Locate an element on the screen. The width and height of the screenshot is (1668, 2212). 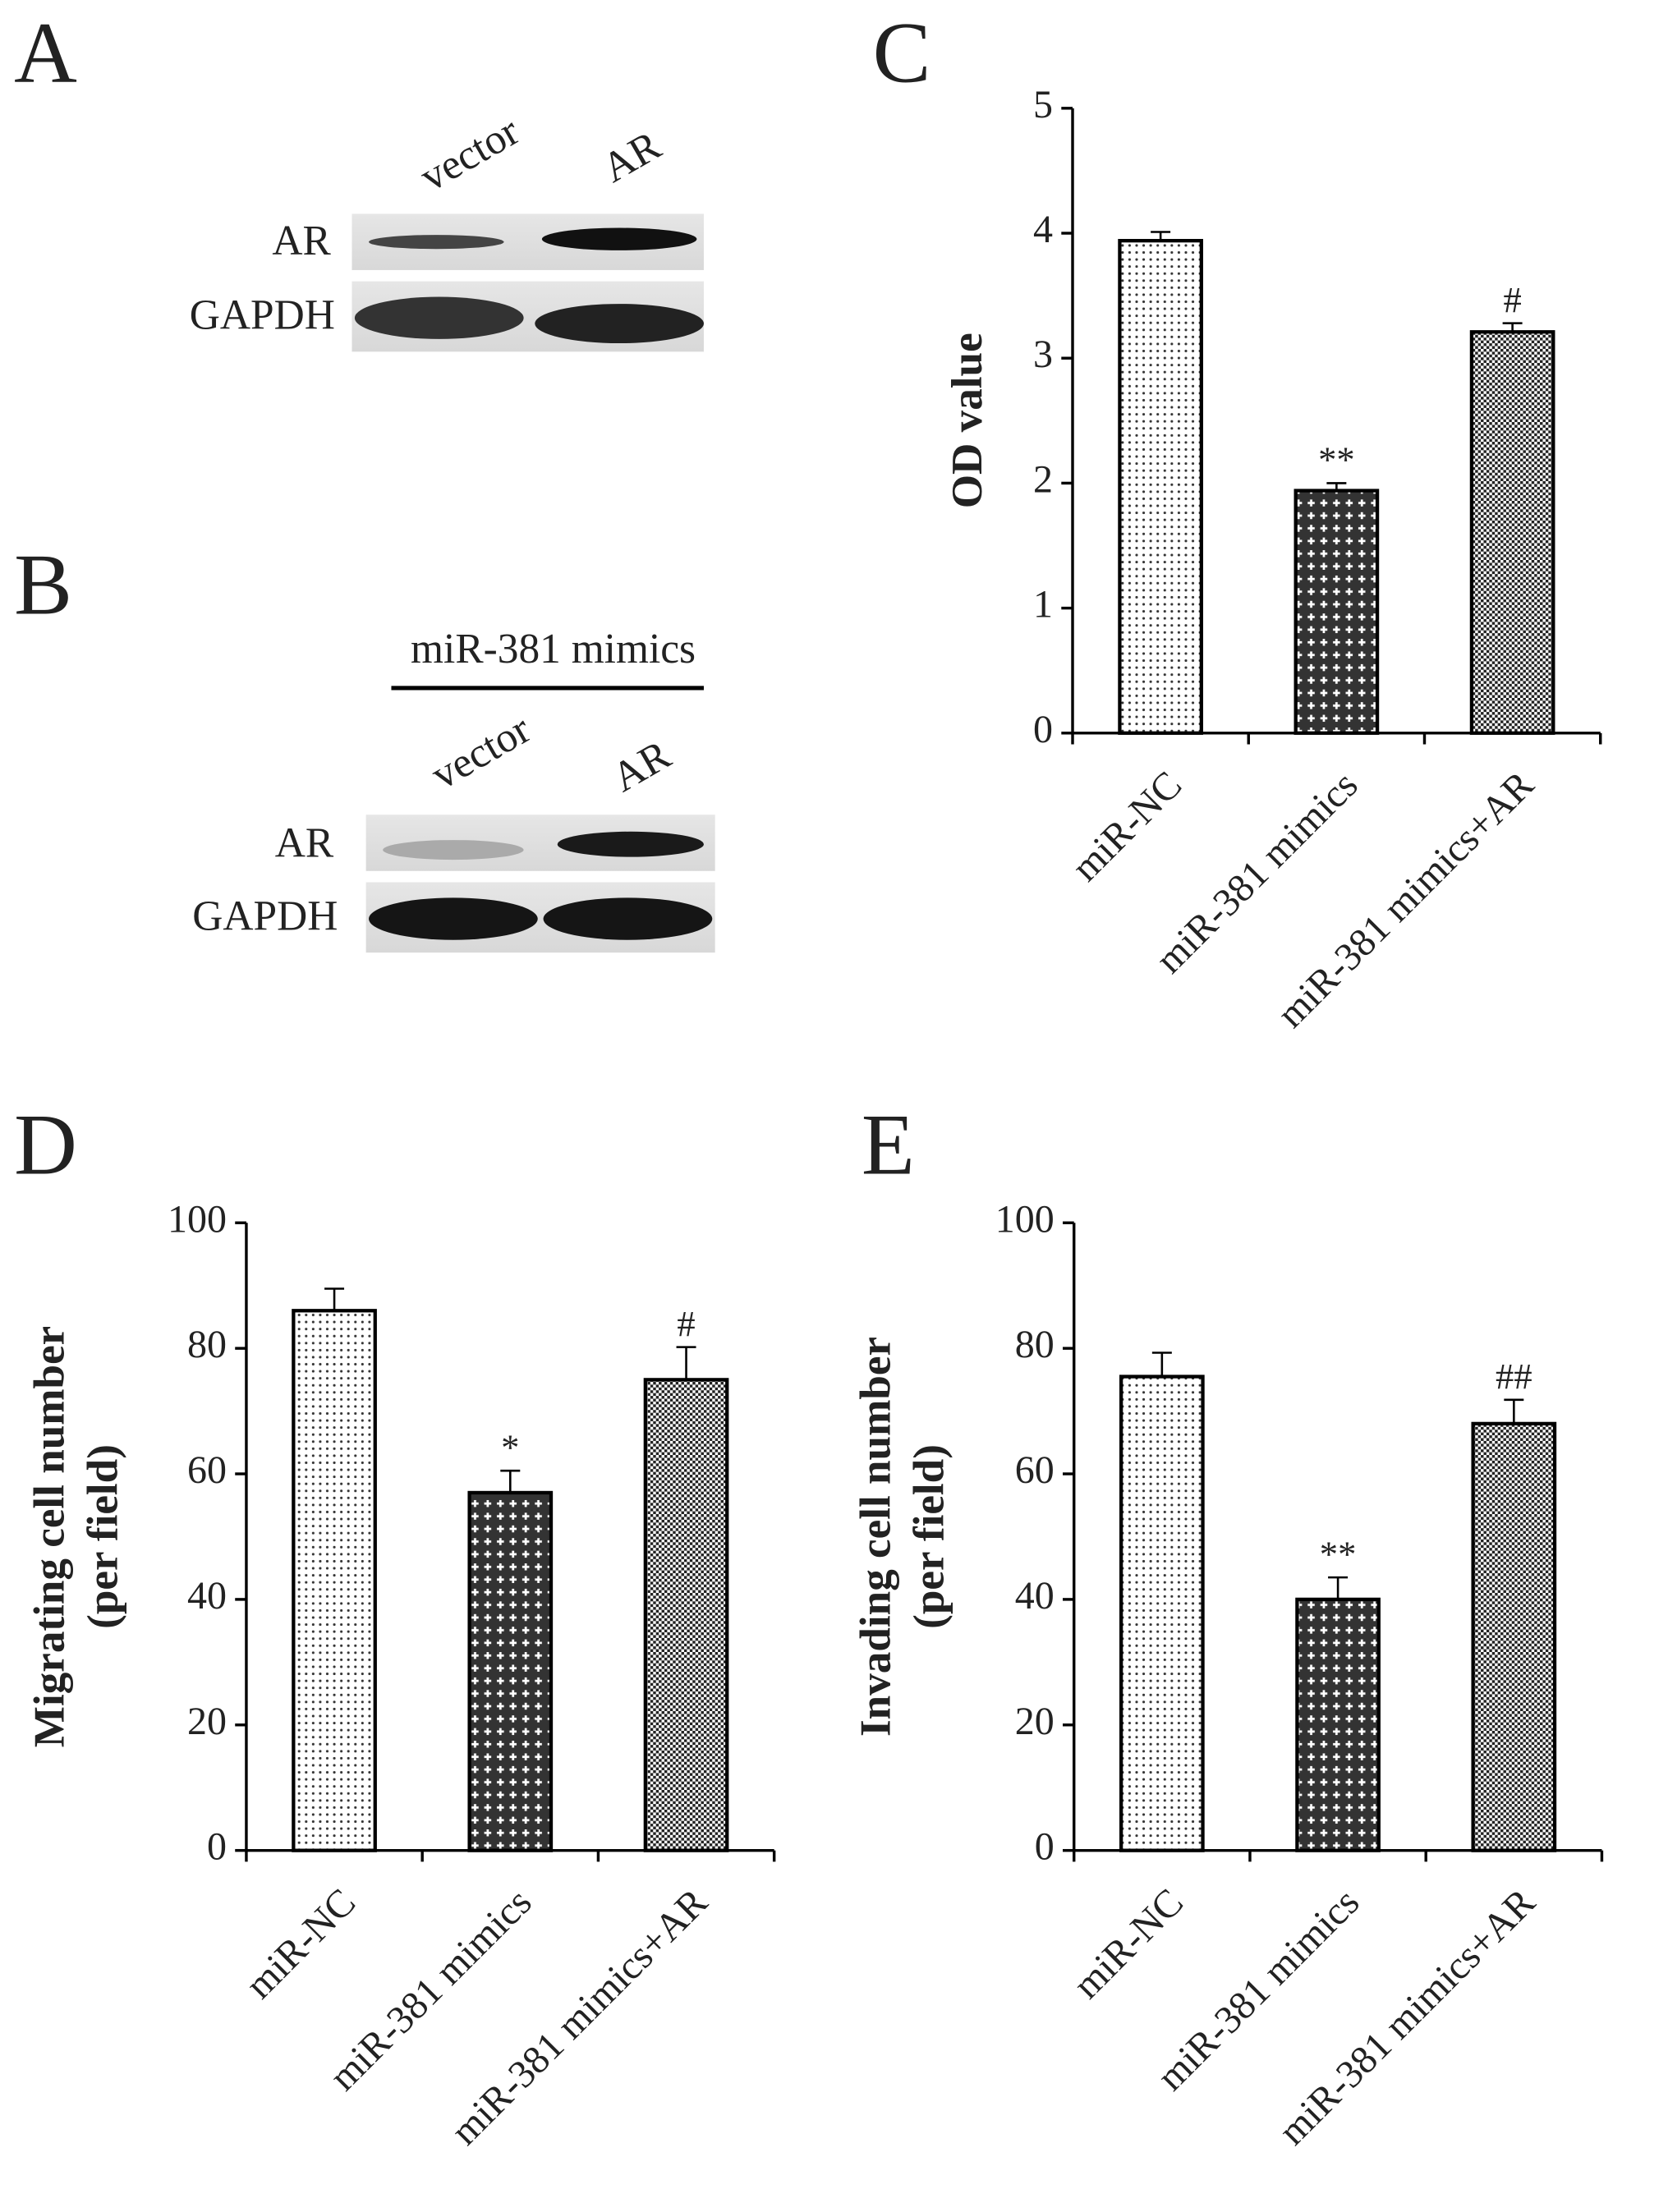
panel-label: C is located at coordinates (902, 53).